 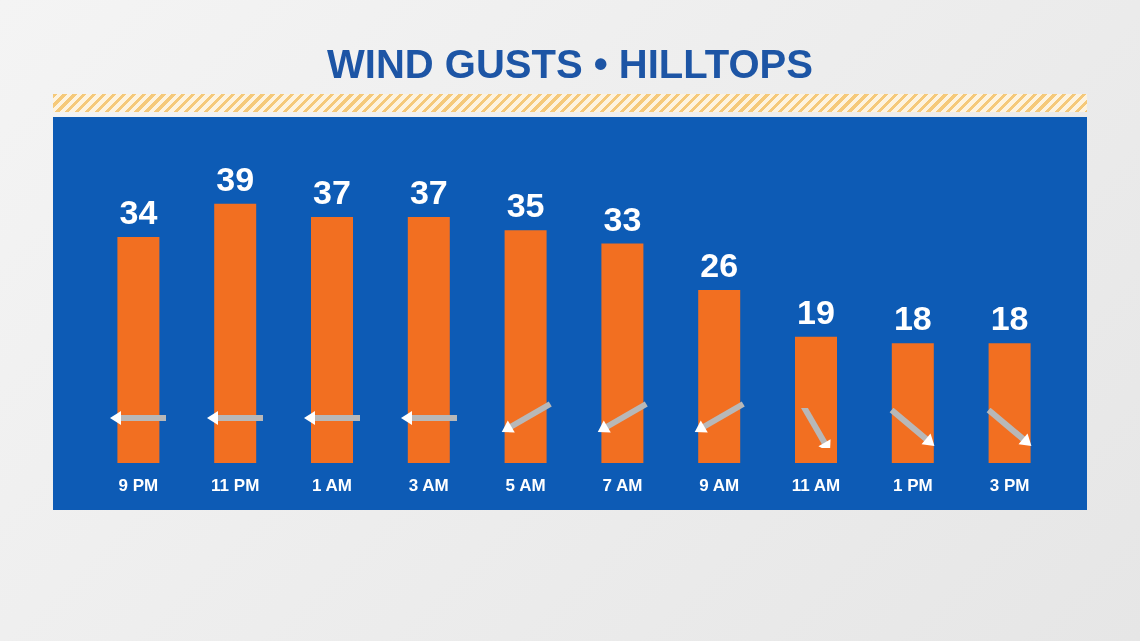 What do you see at coordinates (622, 218) in the screenshot?
I see `data-label: 33` at bounding box center [622, 218].